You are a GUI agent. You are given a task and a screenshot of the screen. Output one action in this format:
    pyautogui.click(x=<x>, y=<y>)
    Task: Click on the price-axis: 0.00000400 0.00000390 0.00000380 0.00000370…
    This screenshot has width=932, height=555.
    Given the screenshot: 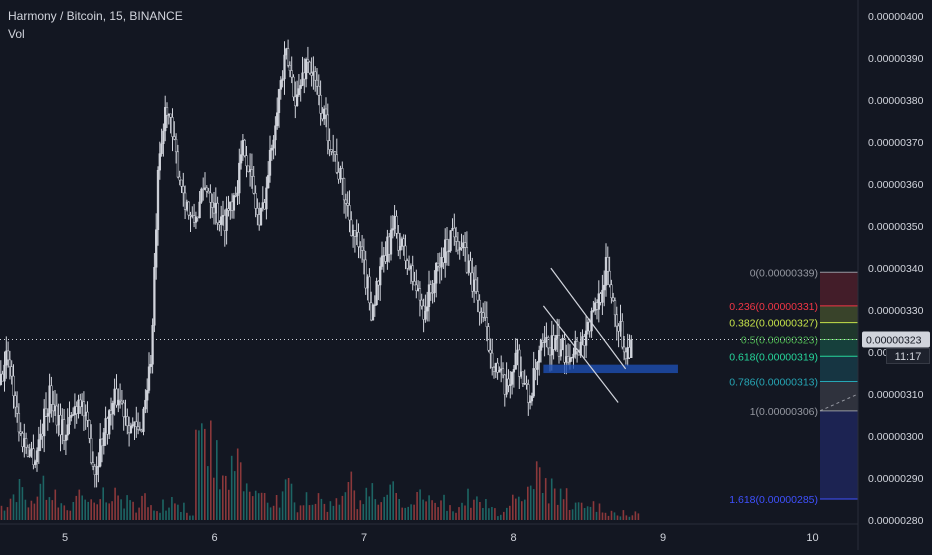 What is the action you would take?
    pyautogui.click(x=893, y=275)
    